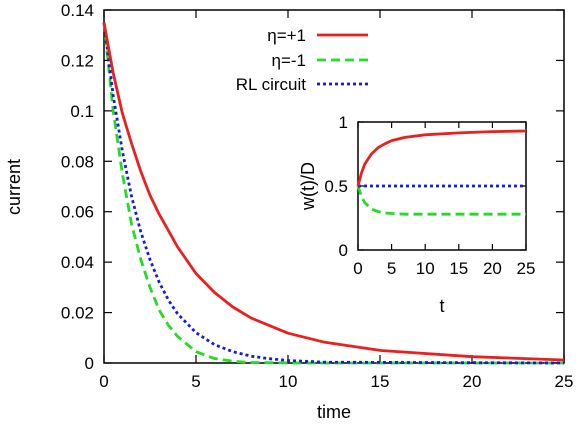 The height and width of the screenshot is (432, 576). Describe the element at coordinates (343, 250) in the screenshot. I see `inset-y-tick-label: 0` at that location.